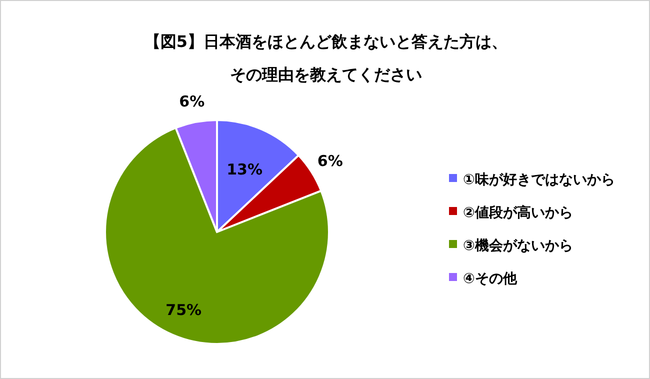  I want to click on data-label: 75%, so click(184, 310).